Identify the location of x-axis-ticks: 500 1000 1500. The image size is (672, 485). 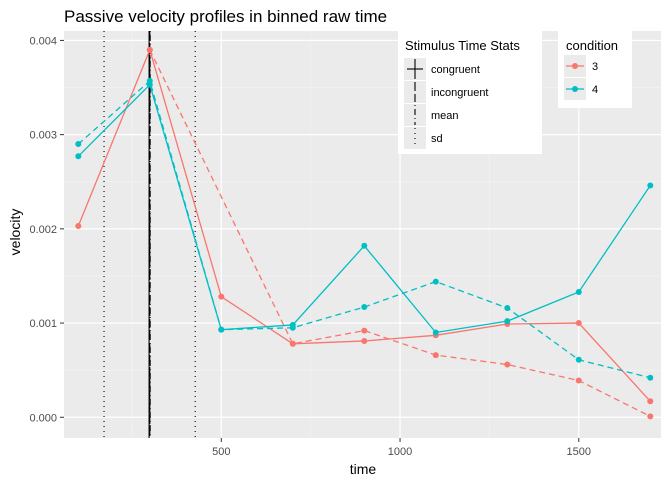
(401, 448).